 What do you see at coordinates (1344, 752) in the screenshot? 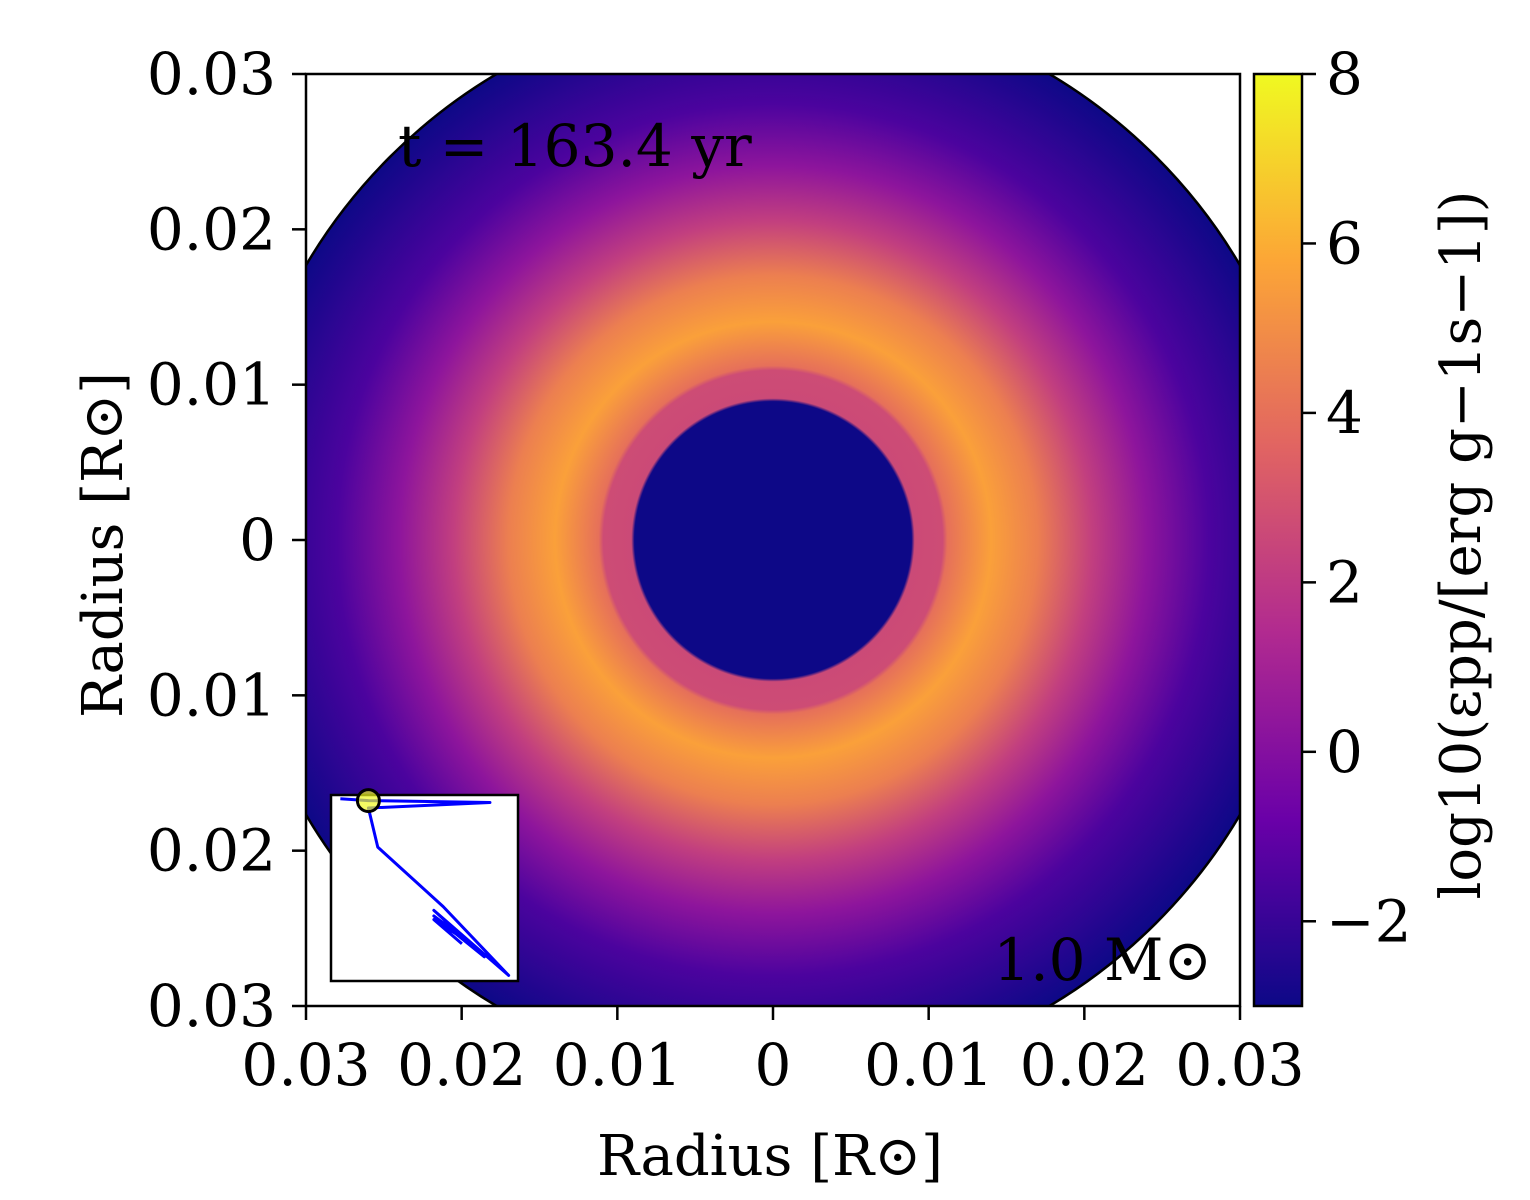
I see `colorbar-tick-label: 0` at bounding box center [1344, 752].